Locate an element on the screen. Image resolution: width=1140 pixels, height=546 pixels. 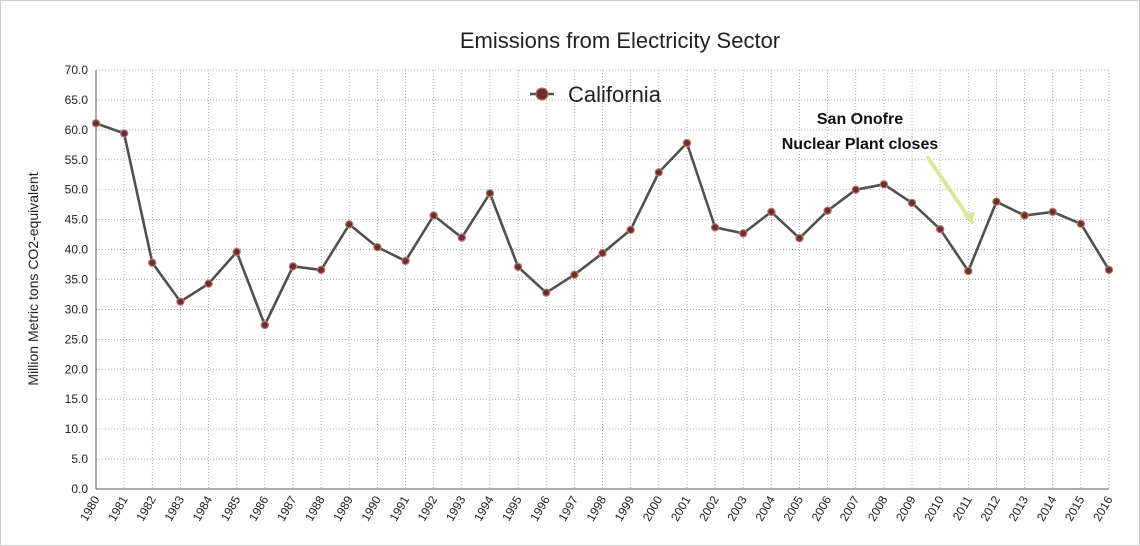
data-point-2010 is located at coordinates (940, 229).